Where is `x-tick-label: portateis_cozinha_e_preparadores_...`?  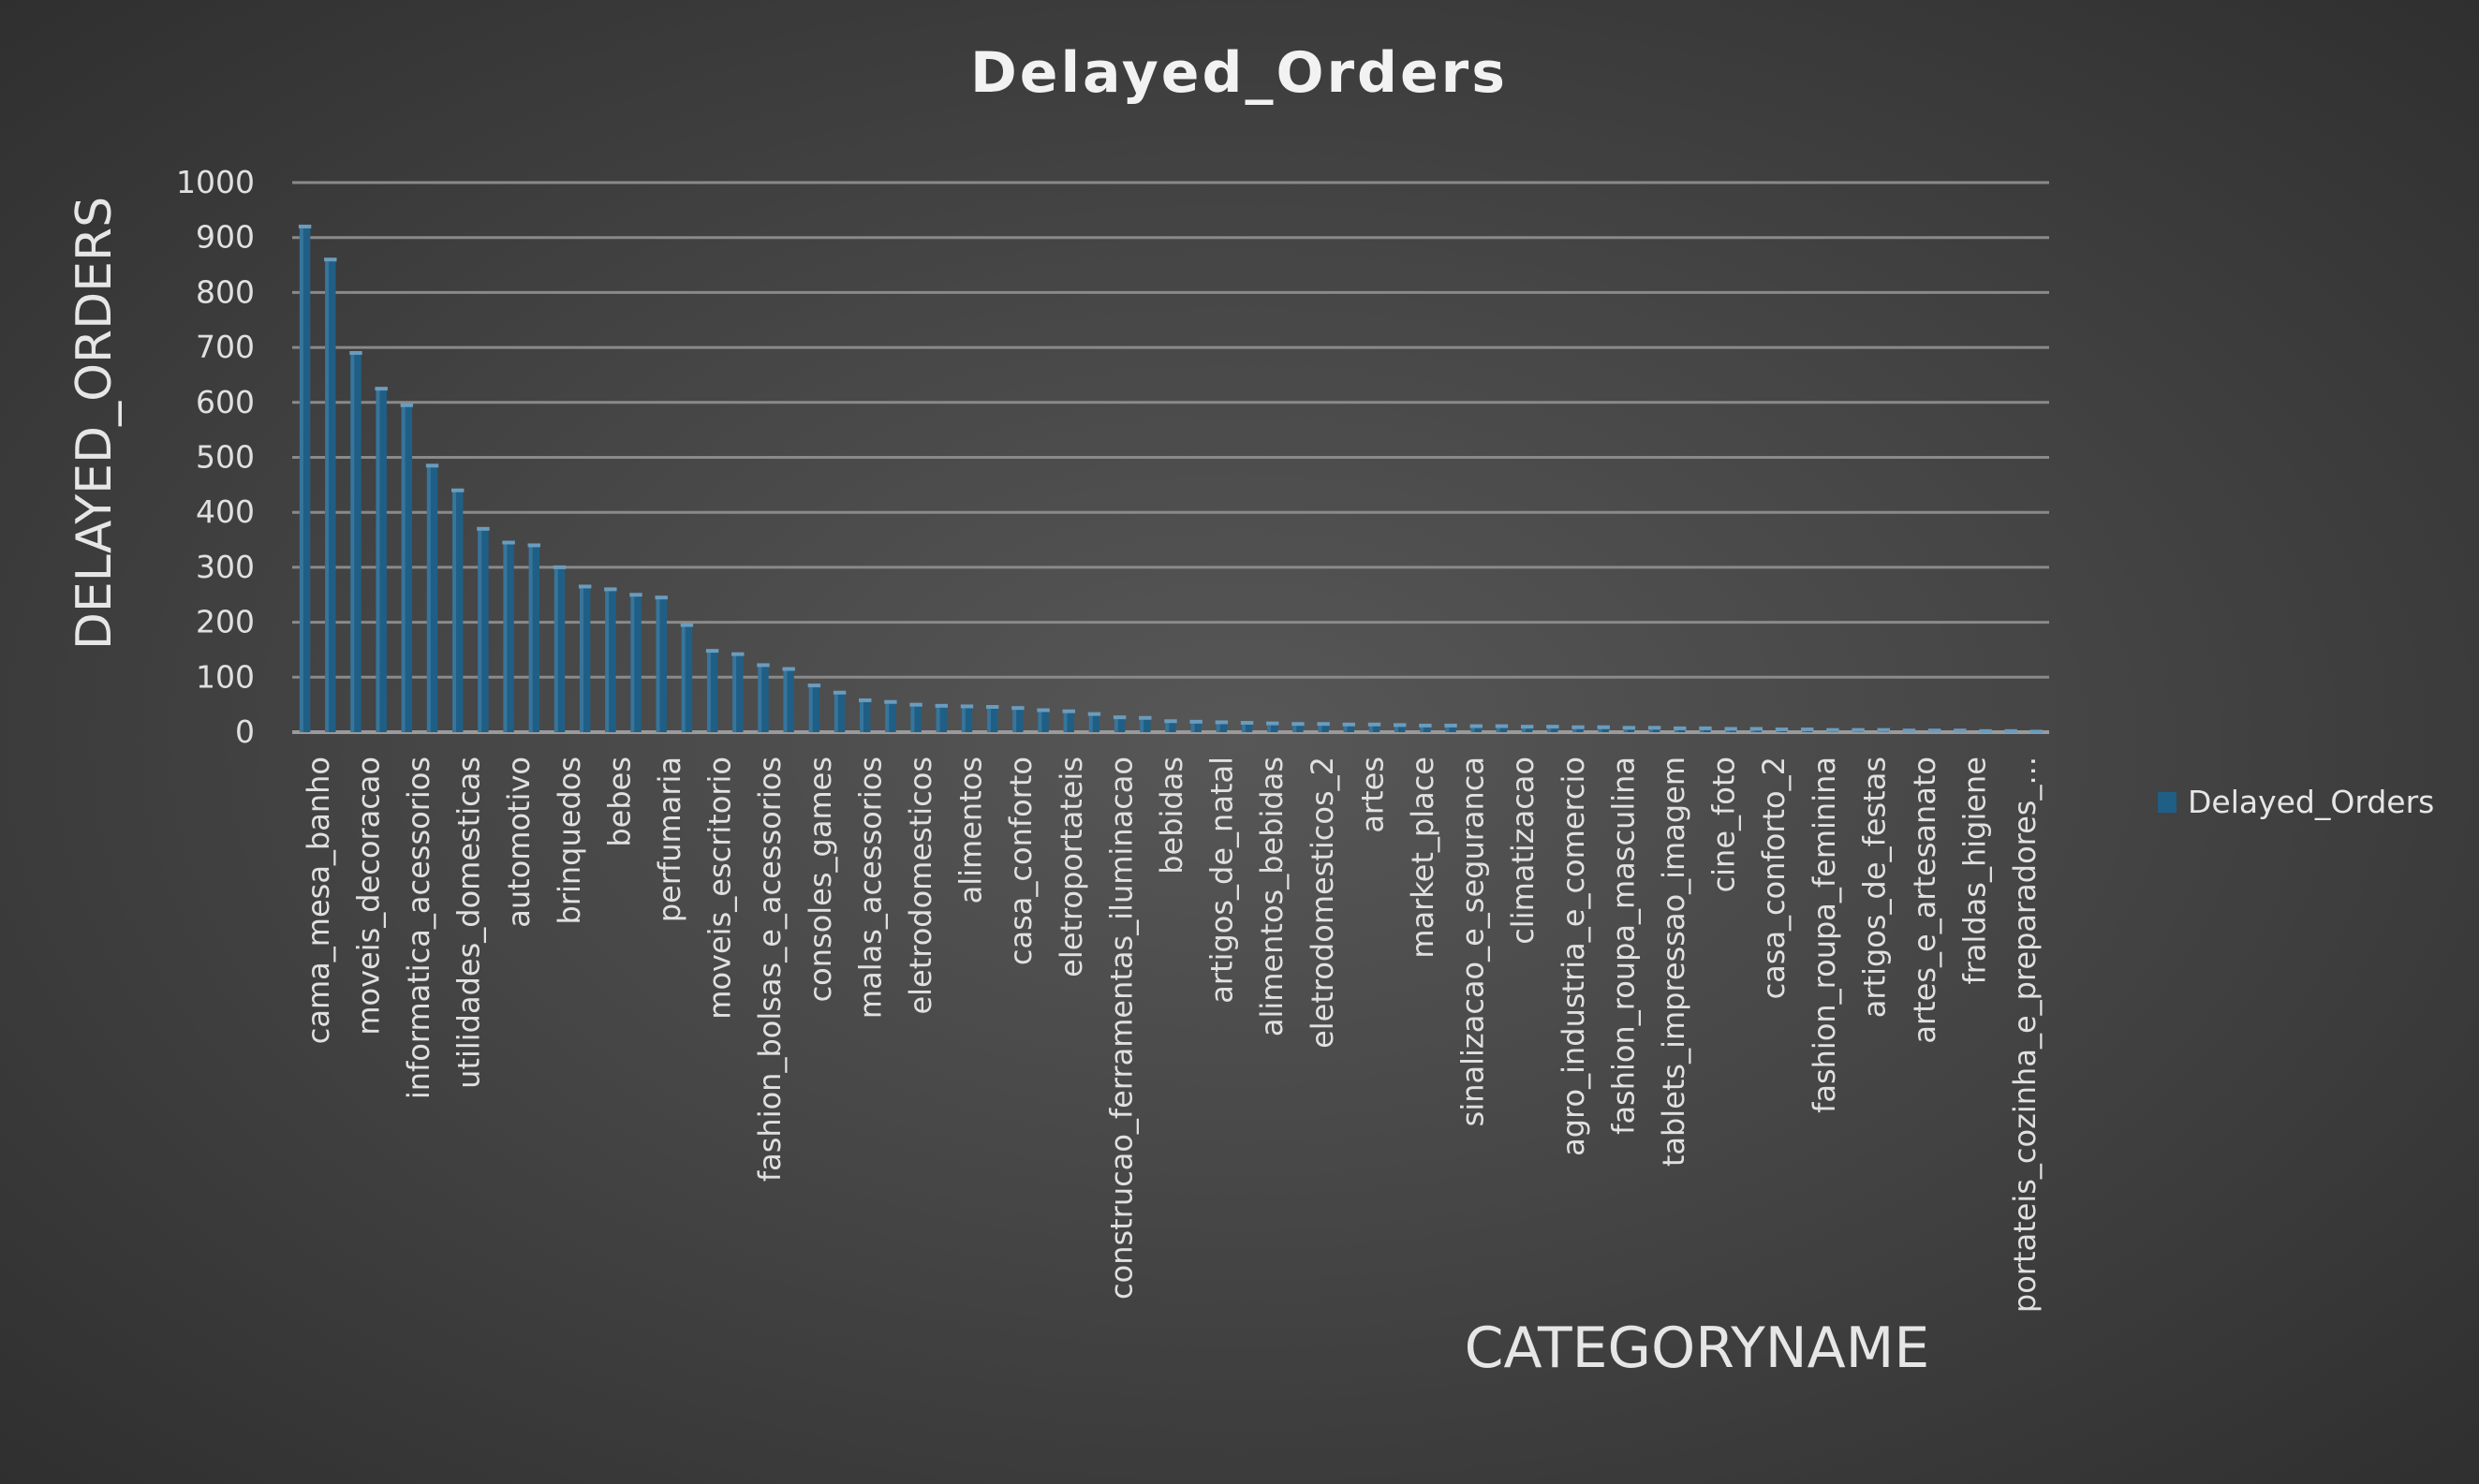 x-tick-label: portateis_cozinha_e_preparadores_... is located at coordinates (2025, 1035).